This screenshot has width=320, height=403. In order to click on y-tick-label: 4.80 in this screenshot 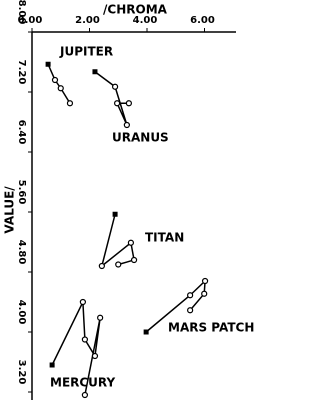, I will do `click(21, 252)`.